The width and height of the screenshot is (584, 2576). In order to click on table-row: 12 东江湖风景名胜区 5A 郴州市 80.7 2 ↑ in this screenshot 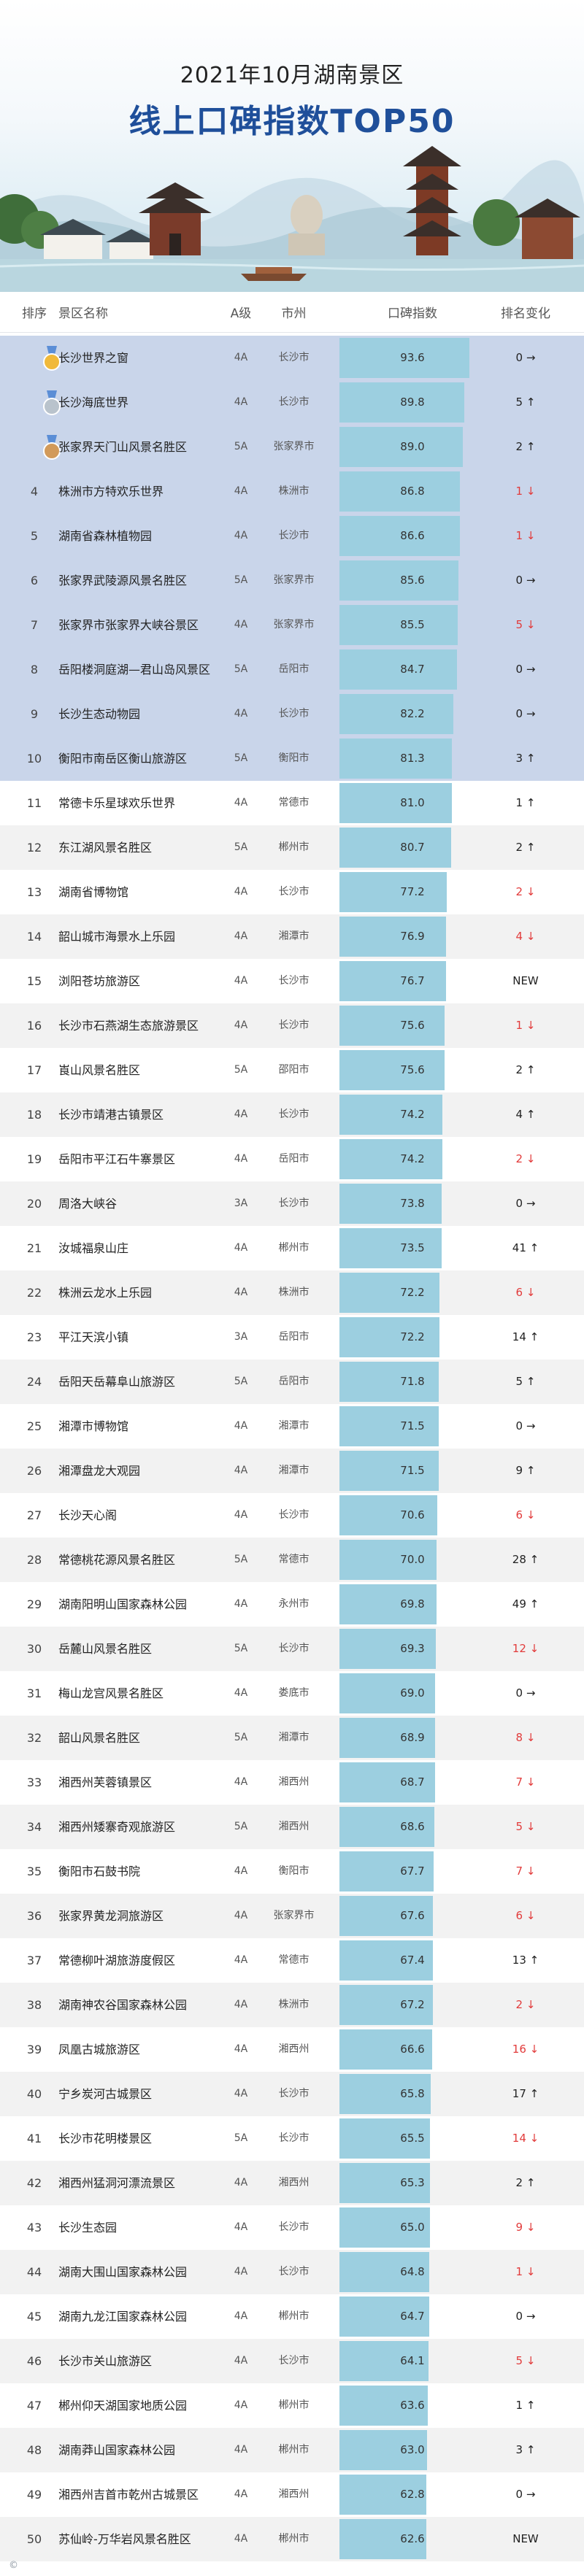, I will do `click(292, 847)`.